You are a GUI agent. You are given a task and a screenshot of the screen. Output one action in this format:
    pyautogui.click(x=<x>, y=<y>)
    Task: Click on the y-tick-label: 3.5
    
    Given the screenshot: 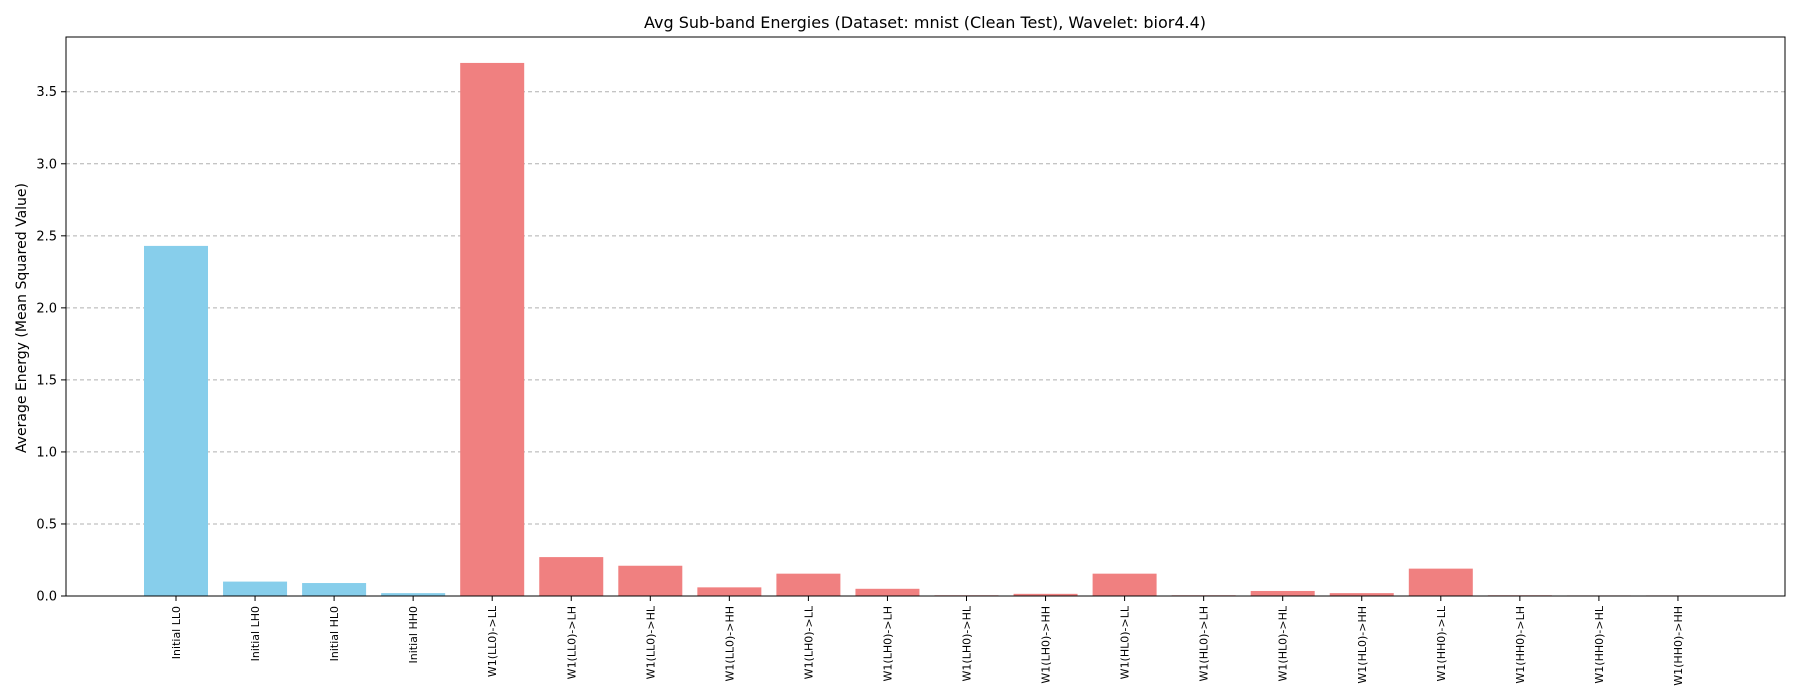 What is the action you would take?
    pyautogui.click(x=46, y=92)
    